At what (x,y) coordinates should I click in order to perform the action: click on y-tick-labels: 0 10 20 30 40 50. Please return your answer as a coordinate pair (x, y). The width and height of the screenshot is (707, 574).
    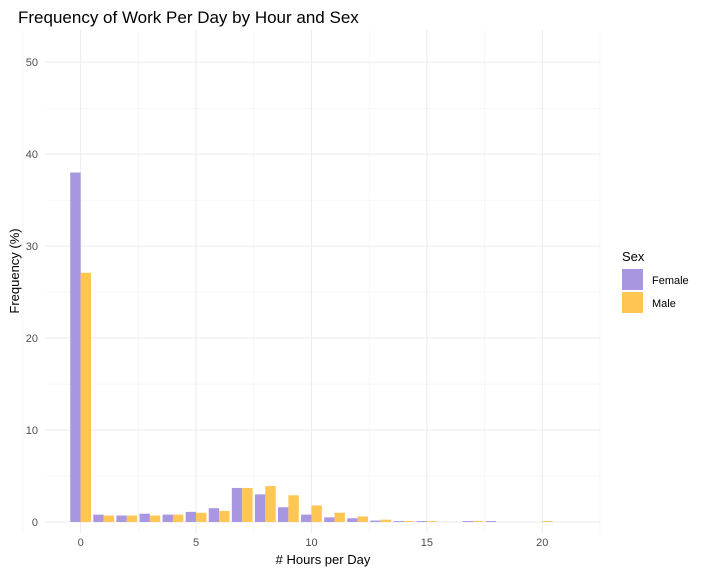
    Looking at the image, I should click on (32, 293).